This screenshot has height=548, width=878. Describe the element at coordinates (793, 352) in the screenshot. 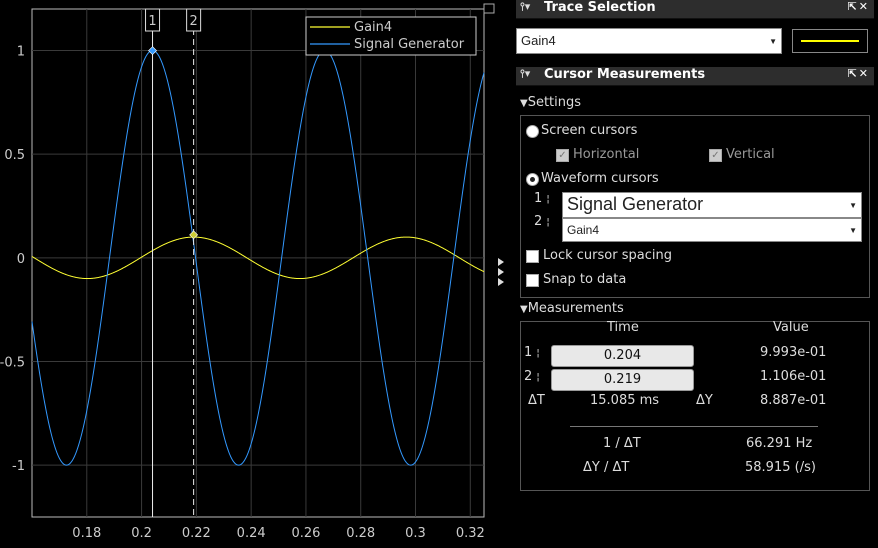

I see `cursor1-value: 9.993e-01` at that location.